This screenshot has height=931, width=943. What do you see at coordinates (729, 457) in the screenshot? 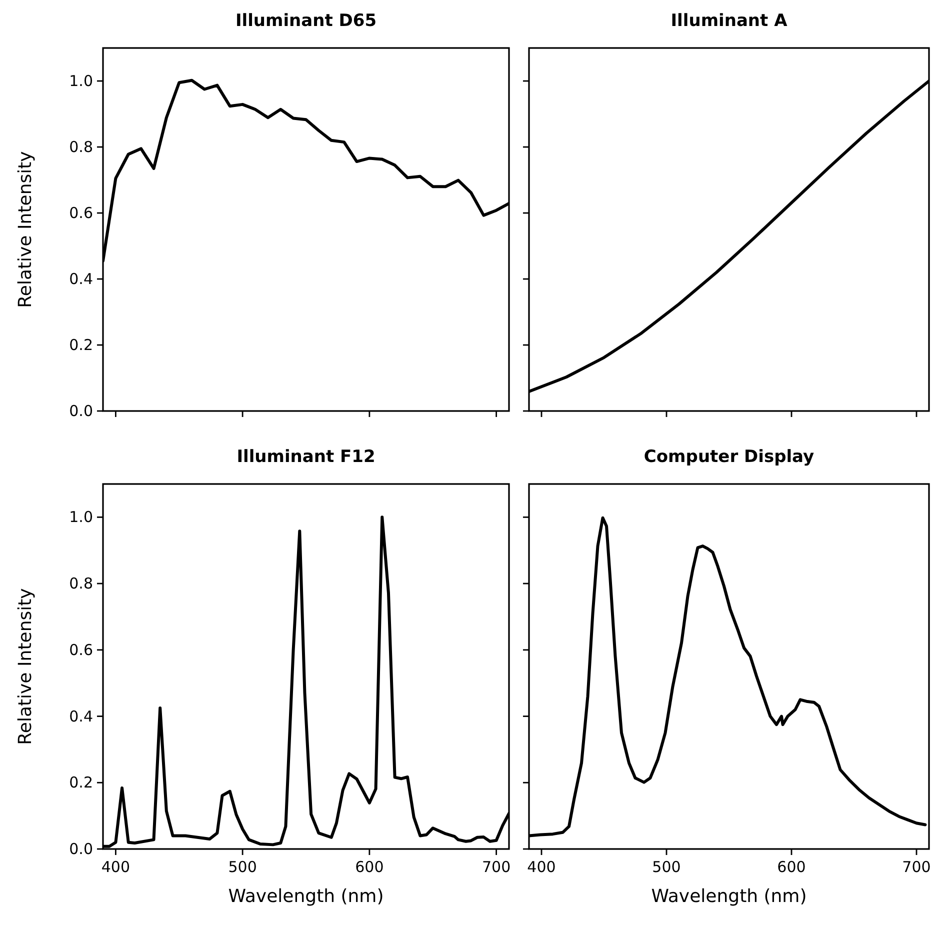
I see `chart-title: Computer Display` at bounding box center [729, 457].